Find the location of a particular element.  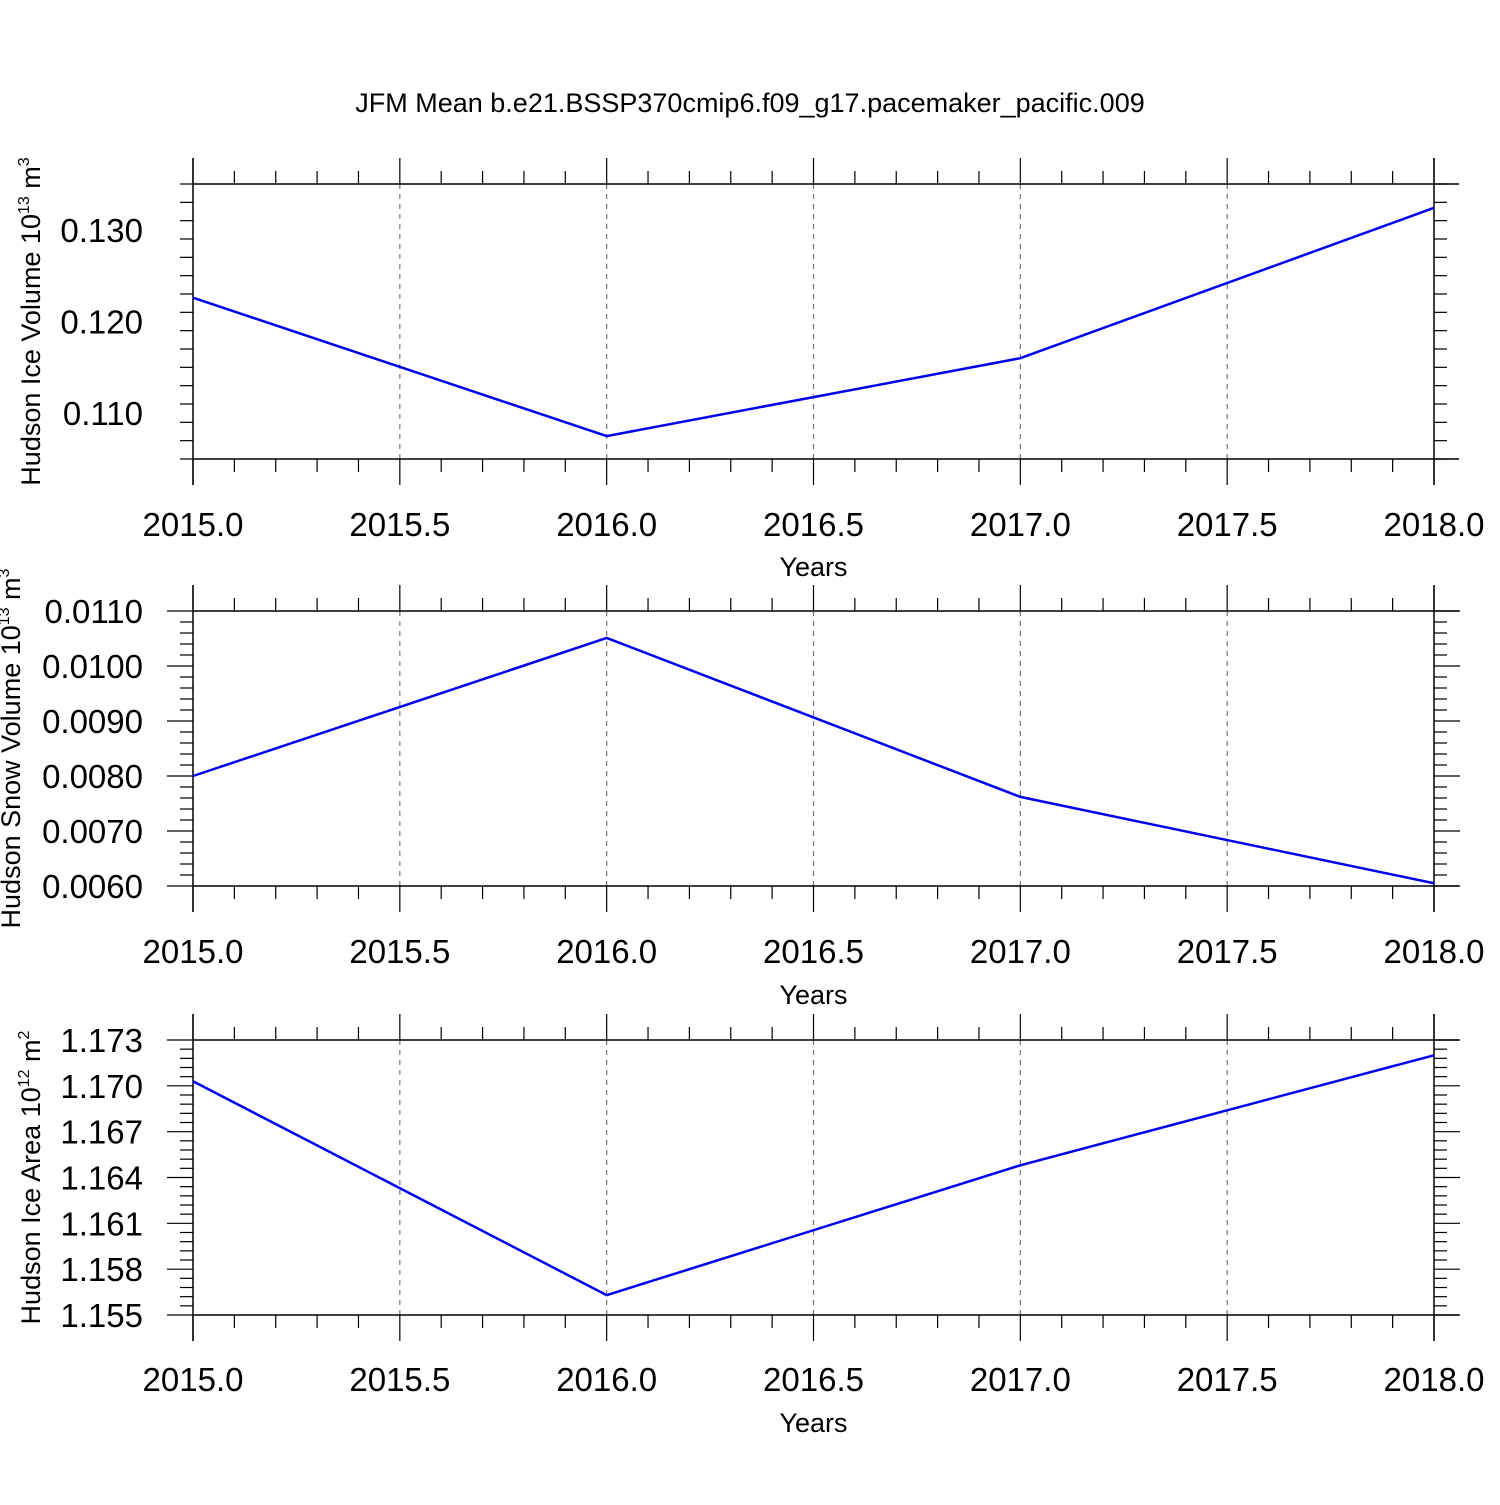

y-tick-label: 1.167 is located at coordinates (101, 1132).